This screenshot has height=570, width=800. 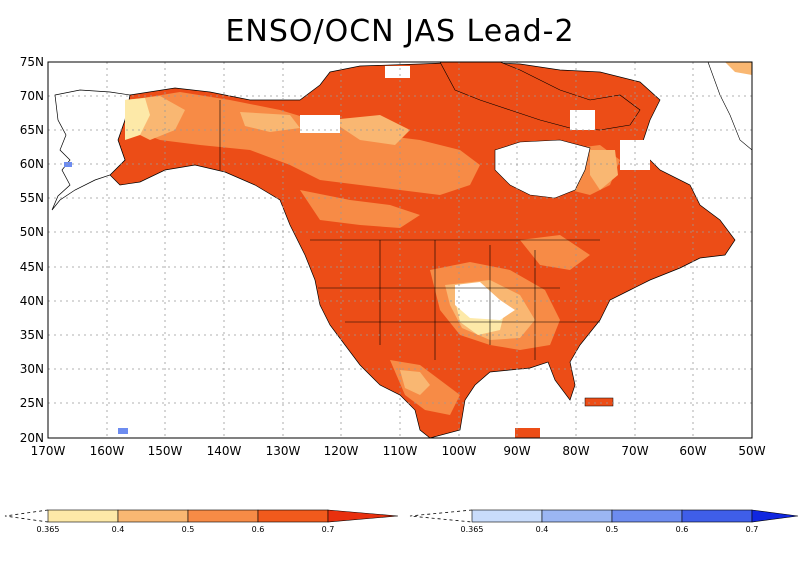 I want to click on lat-label: 55N, so click(x=32, y=198).